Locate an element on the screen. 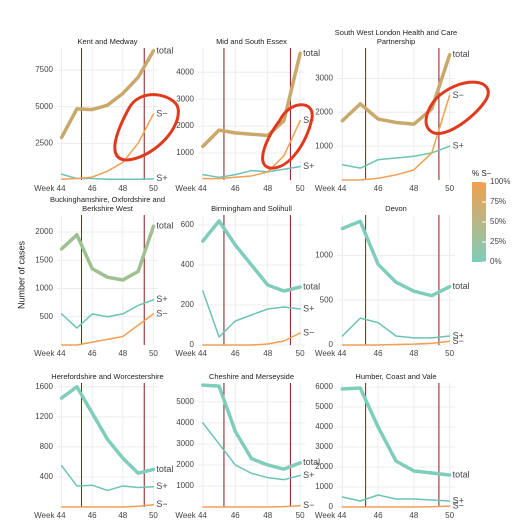  panel-title: Kent and Medway is located at coordinates (107, 41).